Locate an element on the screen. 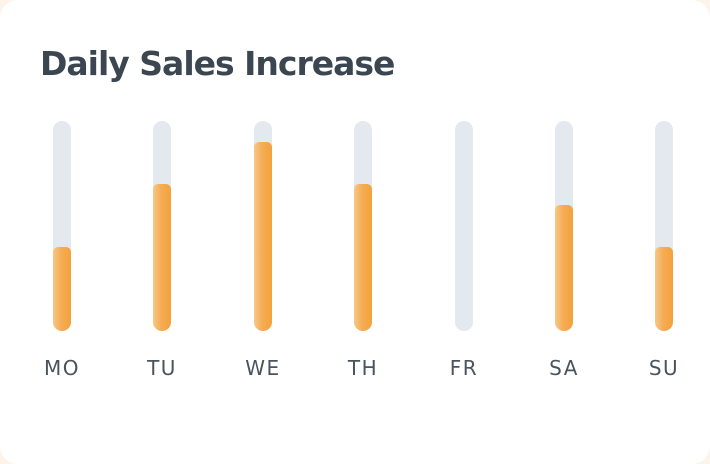  bar-track-sa is located at coordinates (564, 226).